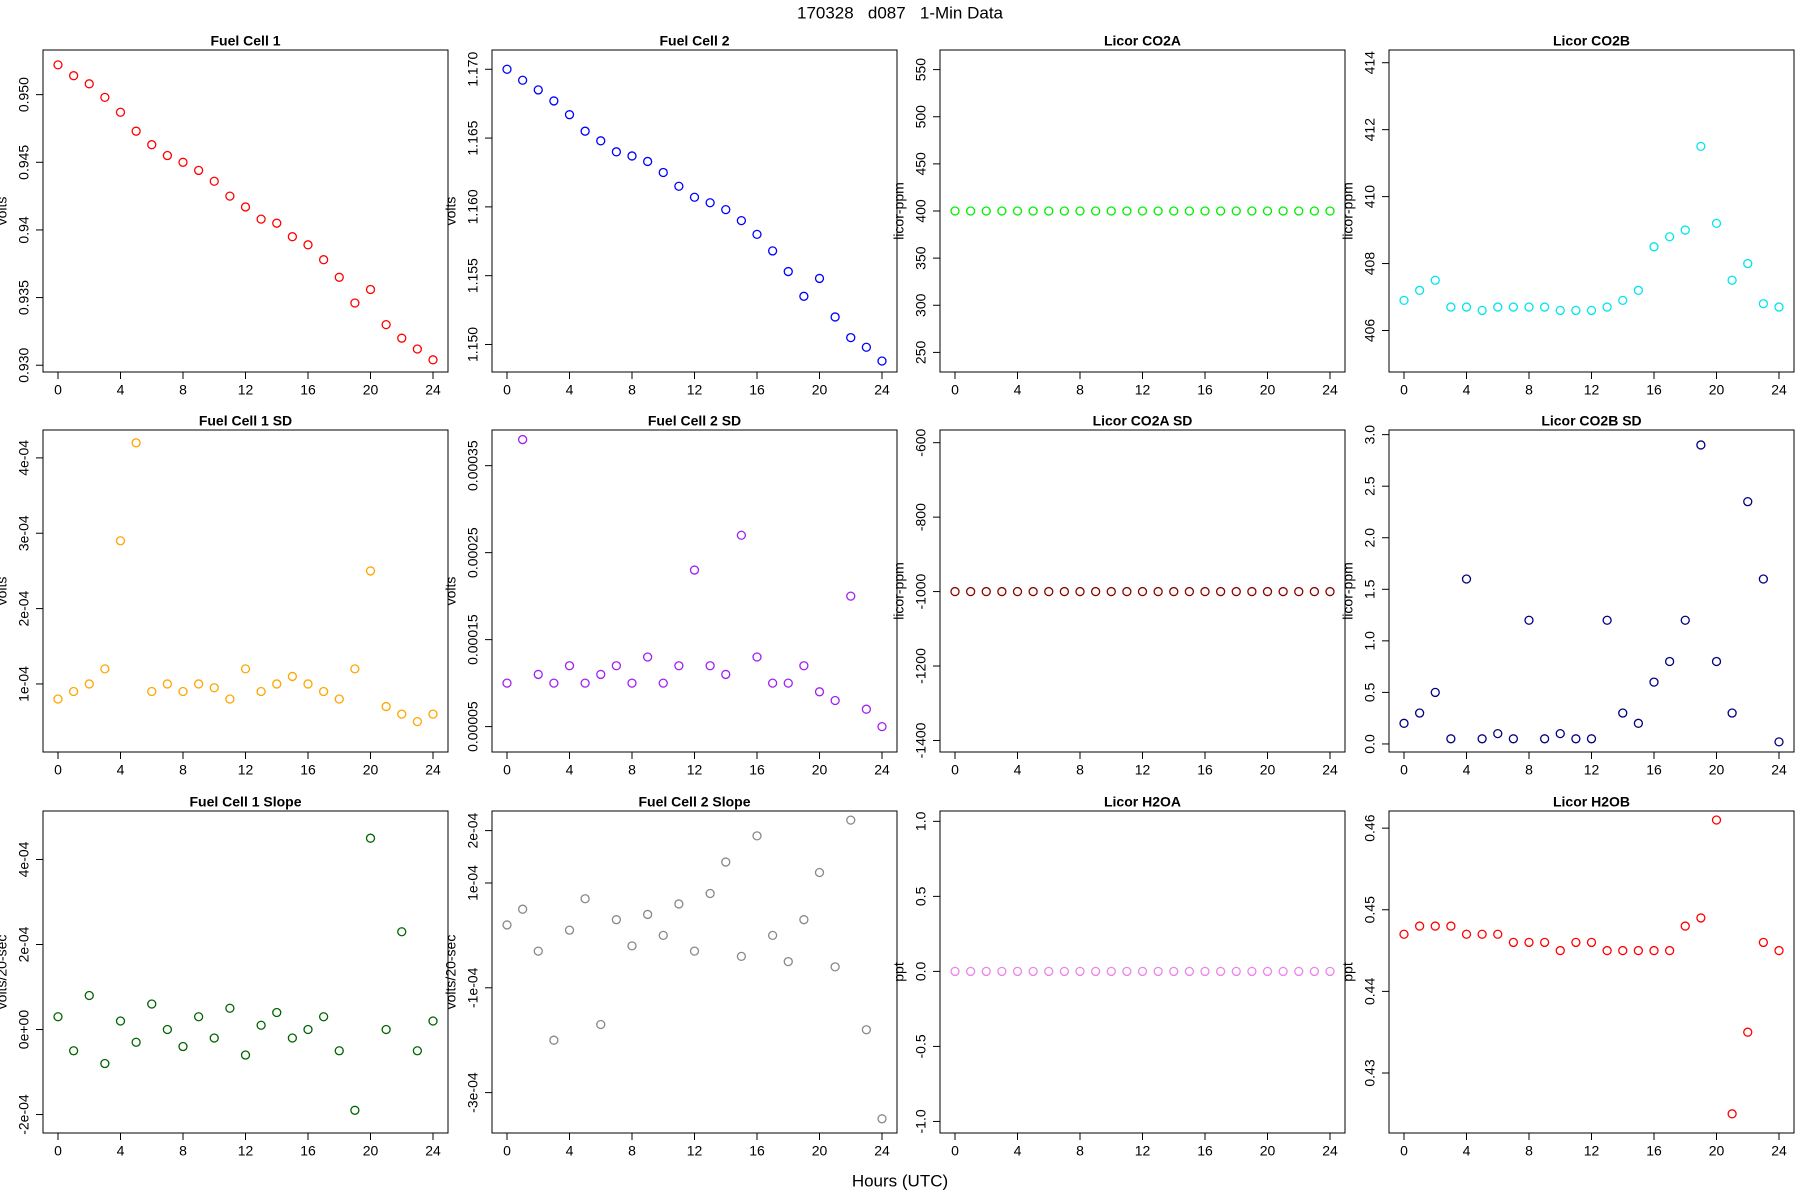 The height and width of the screenshot is (1200, 1800). I want to click on y-tick-label: 0.0, so click(1370, 744).